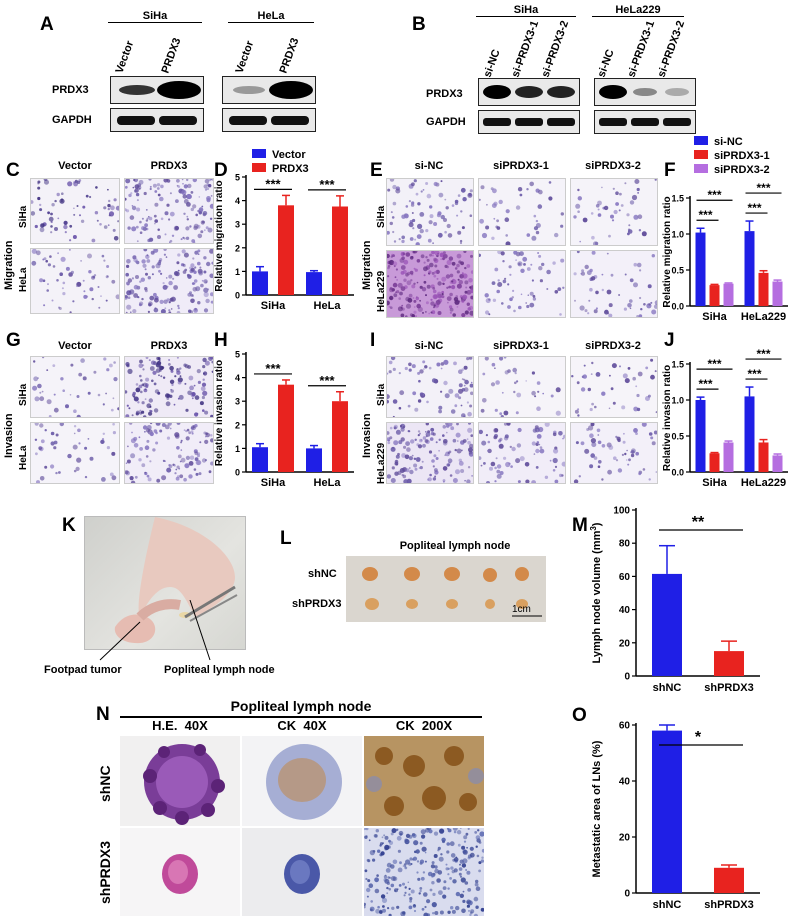 This screenshot has width=793, height=921. I want to click on row-label: HeLa229, so click(381, 291).